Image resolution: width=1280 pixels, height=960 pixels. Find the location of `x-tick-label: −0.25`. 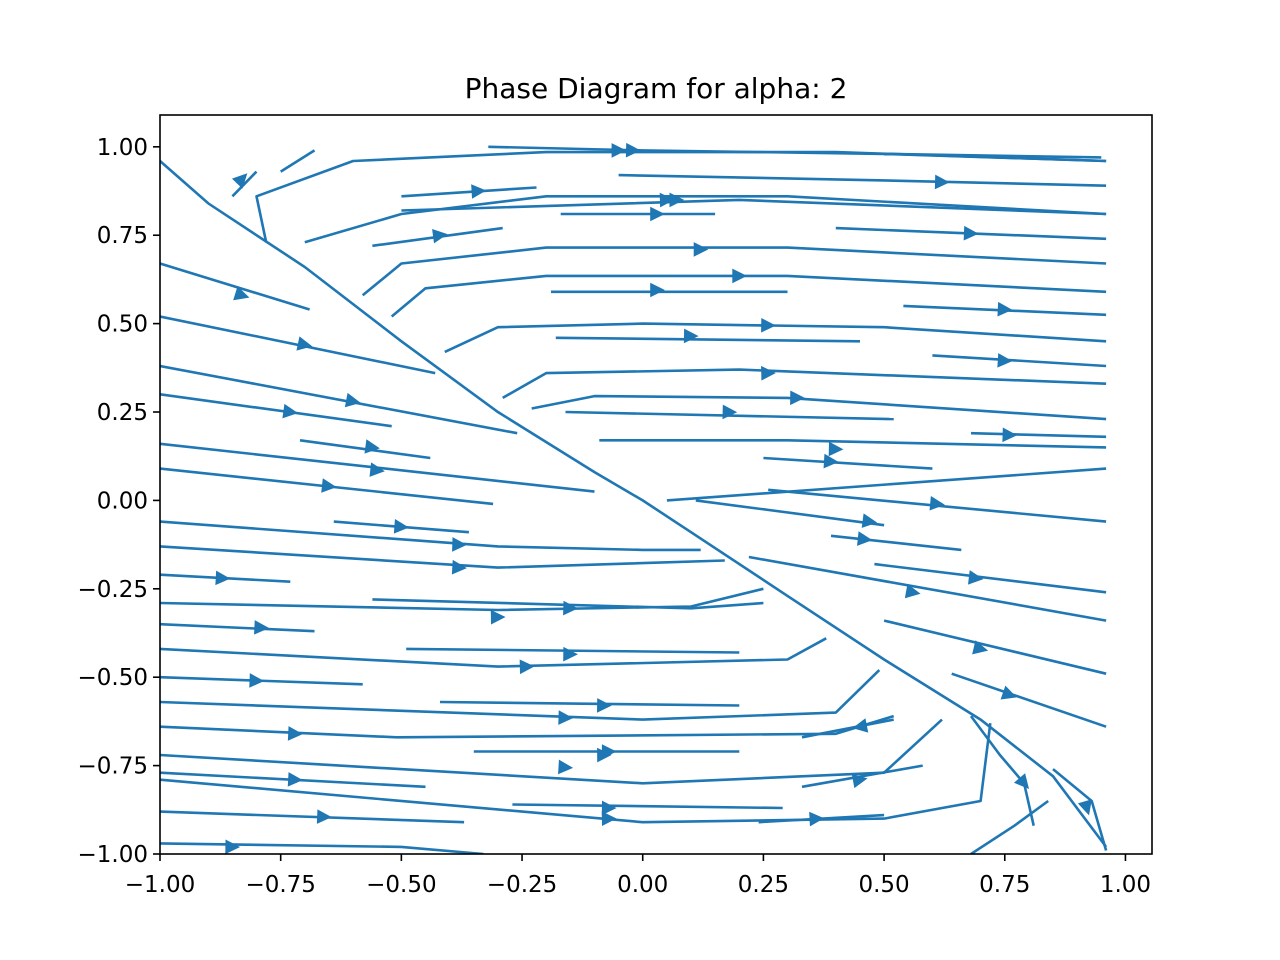

x-tick-label: −0.25 is located at coordinates (522, 885).